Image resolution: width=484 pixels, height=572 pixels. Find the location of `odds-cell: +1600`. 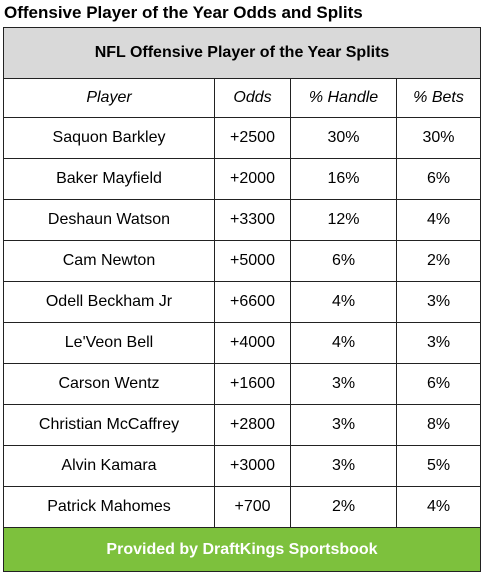

odds-cell: +1600 is located at coordinates (252, 384).